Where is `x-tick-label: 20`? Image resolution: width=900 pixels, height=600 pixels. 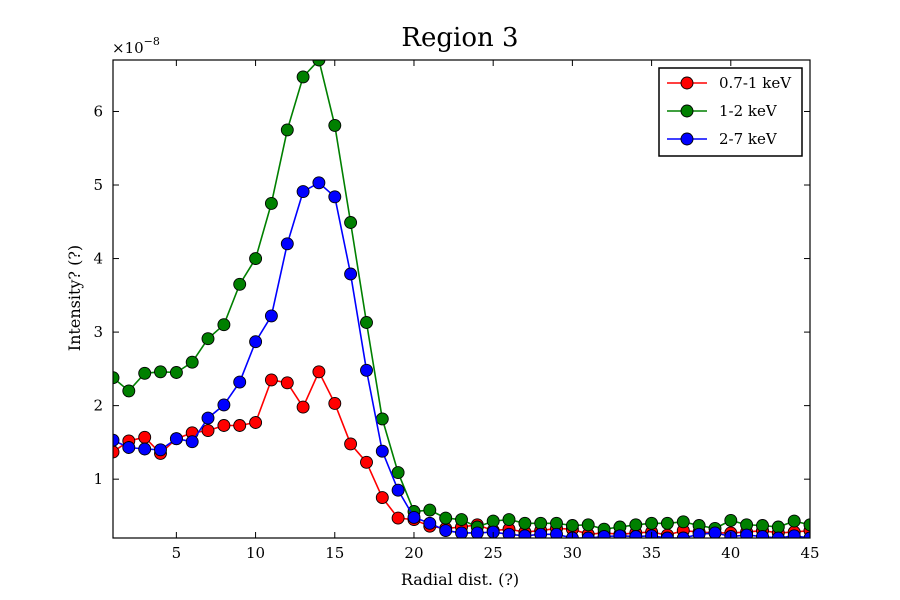 x-tick-label: 20 is located at coordinates (413, 553).